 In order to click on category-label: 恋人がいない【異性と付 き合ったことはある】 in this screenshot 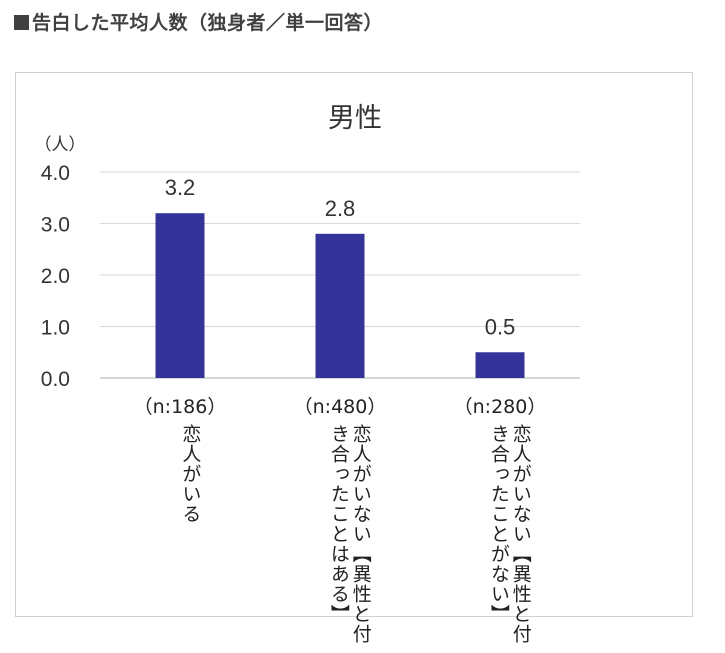, I will do `click(349, 534)`.